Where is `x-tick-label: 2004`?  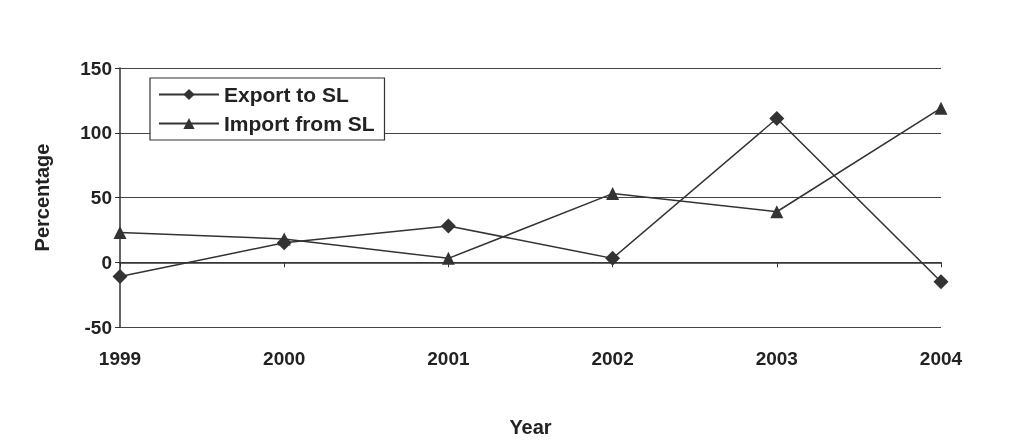
x-tick-label: 2004 is located at coordinates (941, 358).